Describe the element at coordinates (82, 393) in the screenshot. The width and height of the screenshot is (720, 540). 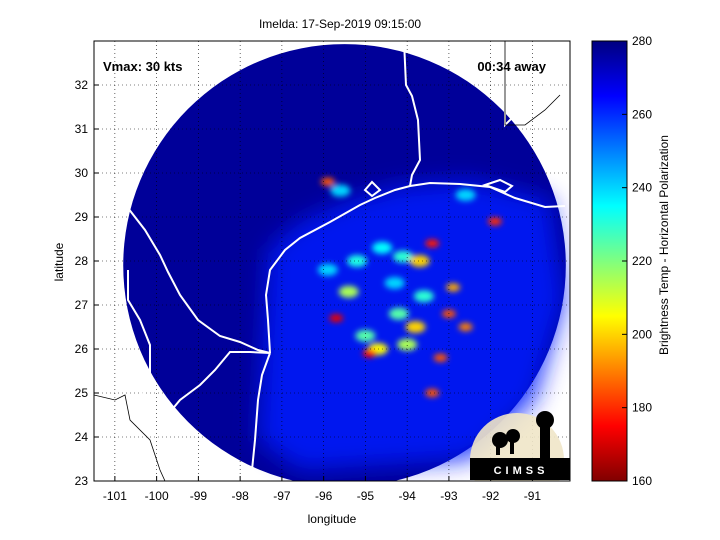
I see `y-tick-label: 25` at that location.